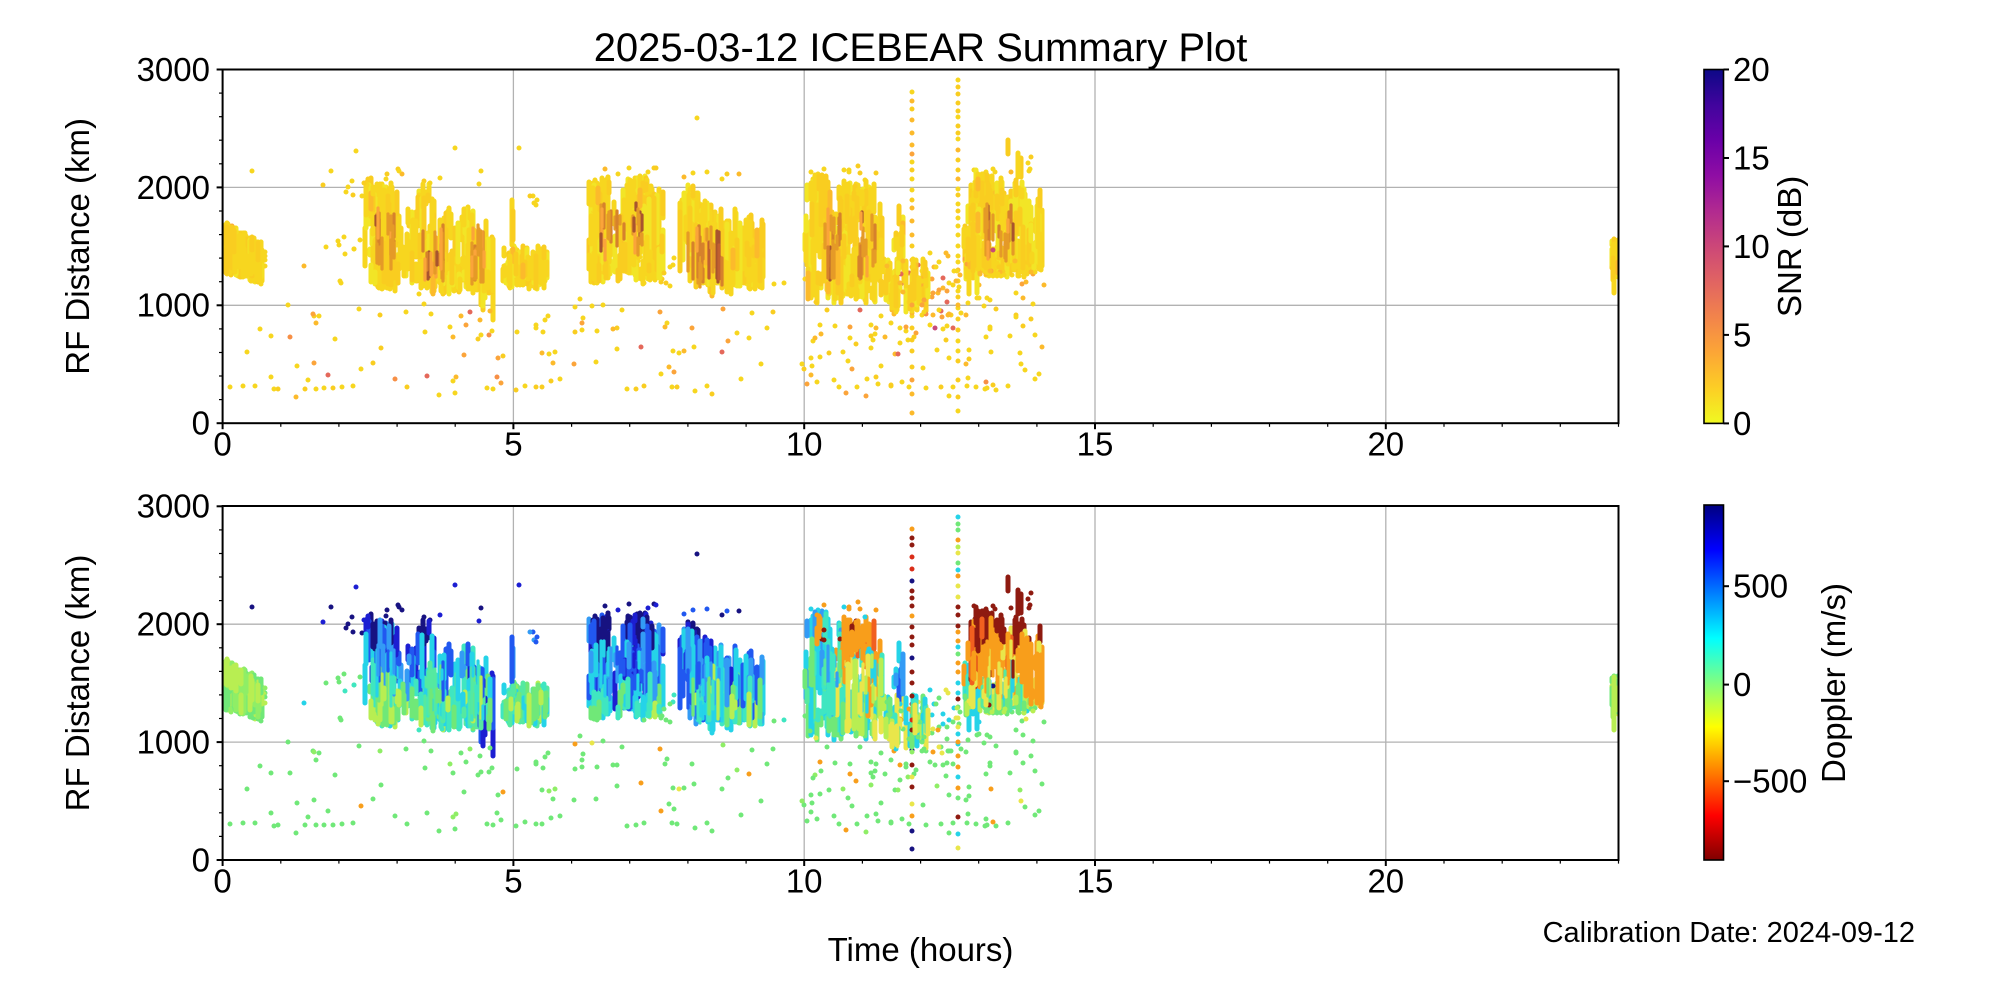  What do you see at coordinates (1760, 586) in the screenshot?
I see `svg-text: 500` at bounding box center [1760, 586].